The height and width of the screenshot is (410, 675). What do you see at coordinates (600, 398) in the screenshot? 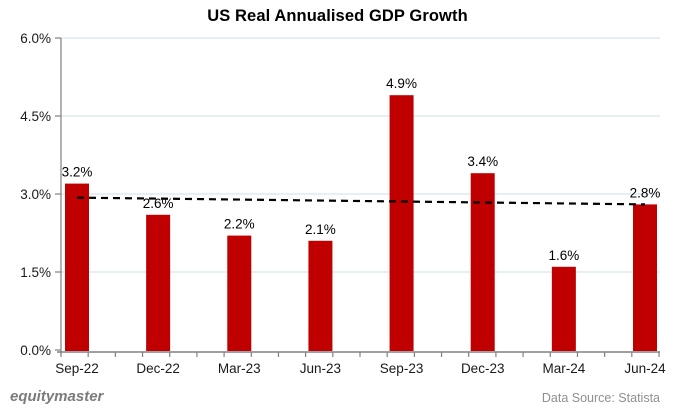
I see `data-source-label: Data Source: Statista` at bounding box center [600, 398].